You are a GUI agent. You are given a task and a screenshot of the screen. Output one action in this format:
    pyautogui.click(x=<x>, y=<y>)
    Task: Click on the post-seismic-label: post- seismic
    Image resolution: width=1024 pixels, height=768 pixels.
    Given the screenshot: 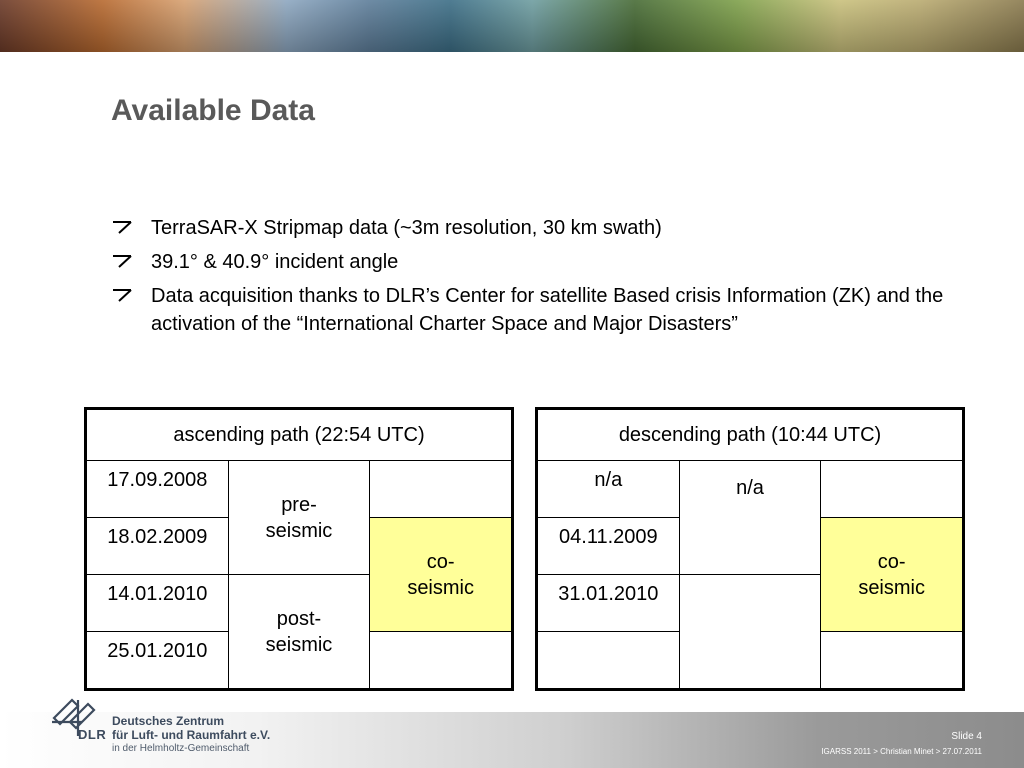 What is the action you would take?
    pyautogui.click(x=299, y=632)
    